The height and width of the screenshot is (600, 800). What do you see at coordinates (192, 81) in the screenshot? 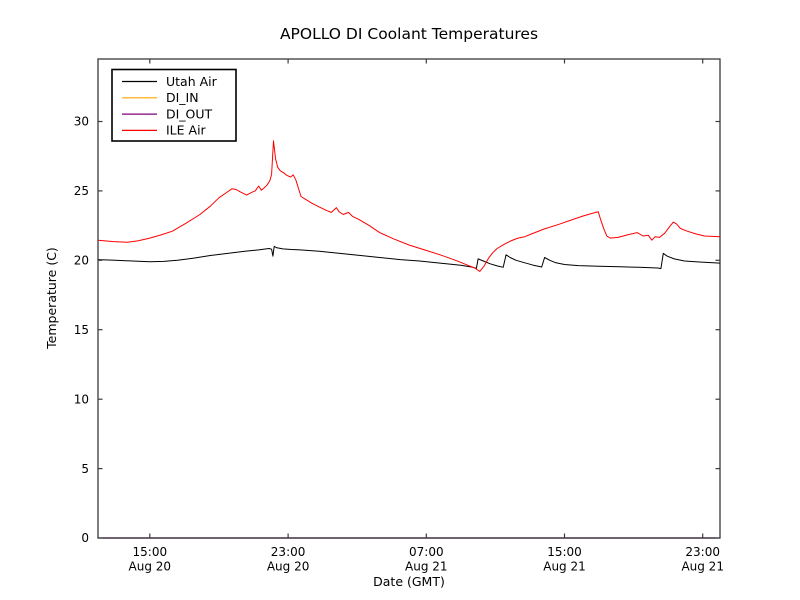
I see `legend-label-utah-air: Utah Air` at bounding box center [192, 81].